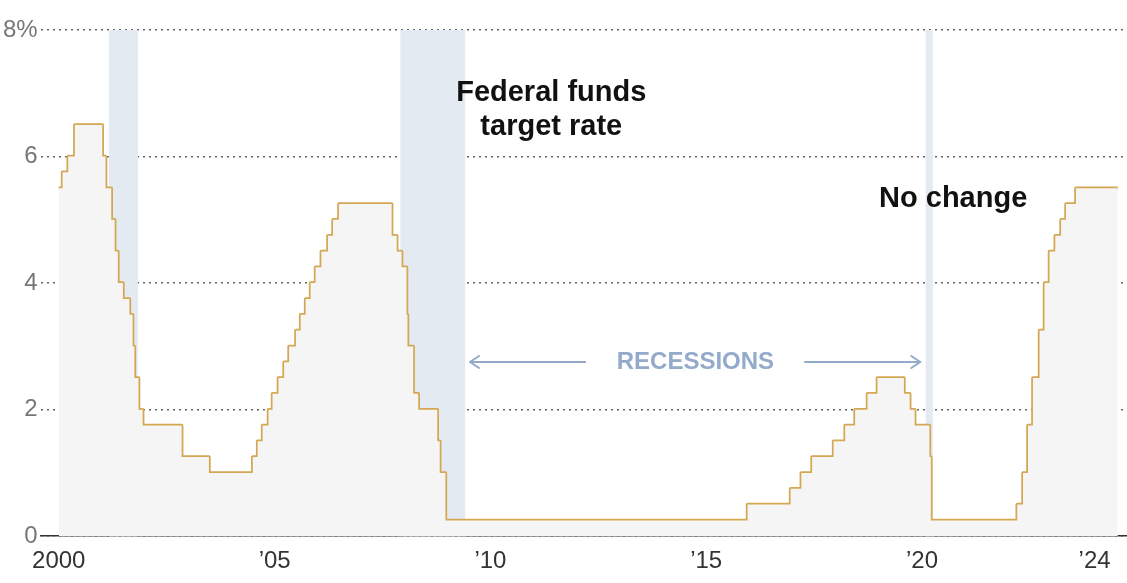  What do you see at coordinates (1094, 560) in the screenshot?
I see `x-tick-label: ’24` at bounding box center [1094, 560].